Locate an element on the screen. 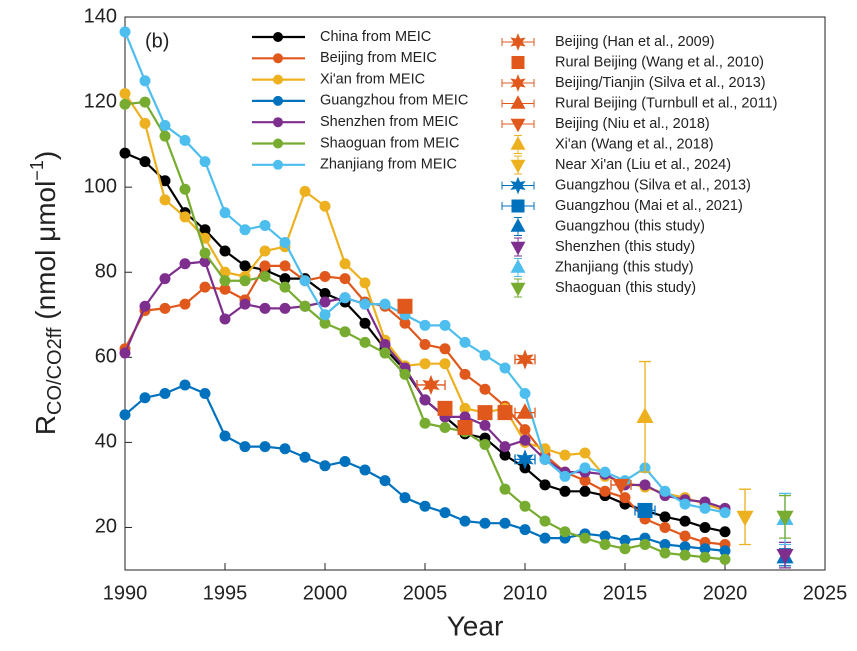  legend-label: Shaoguan from MEIC is located at coordinates (389, 143).